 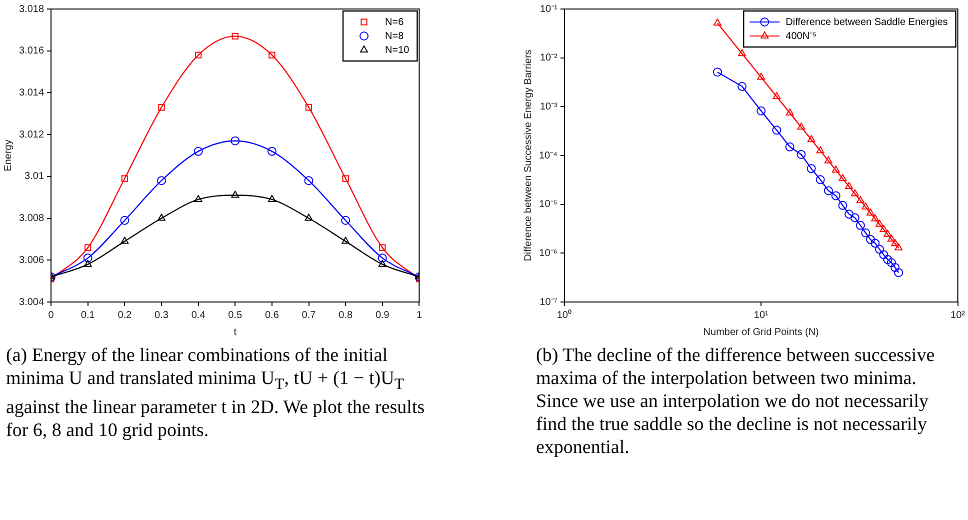 I want to click on y-tick-label: 10⁻⁶, so click(x=548, y=253).